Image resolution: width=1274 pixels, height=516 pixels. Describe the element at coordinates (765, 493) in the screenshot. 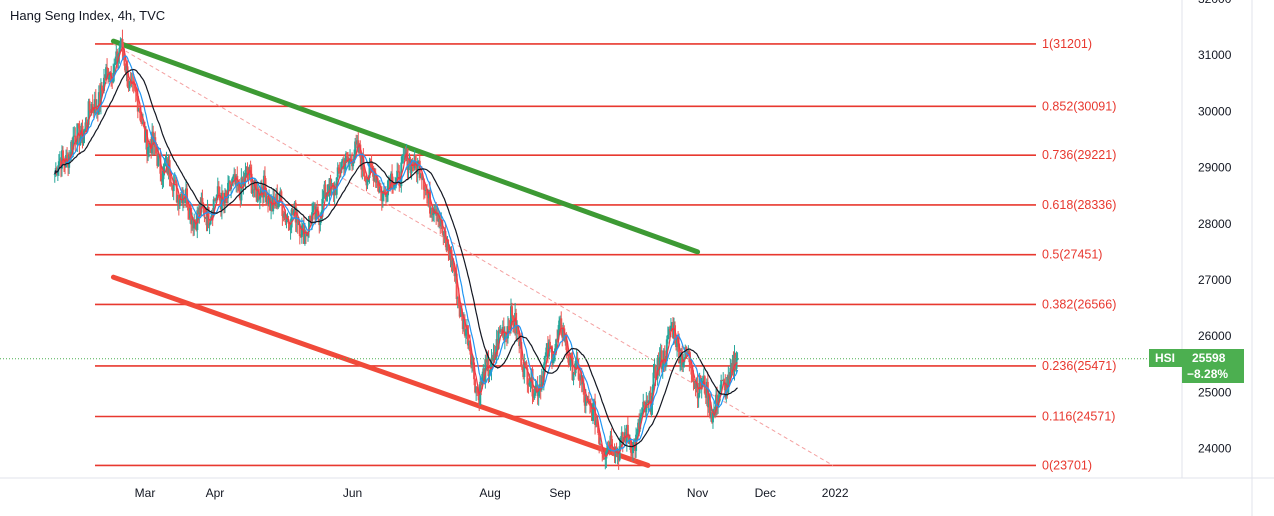

I see `x-tick-label: Dec` at that location.